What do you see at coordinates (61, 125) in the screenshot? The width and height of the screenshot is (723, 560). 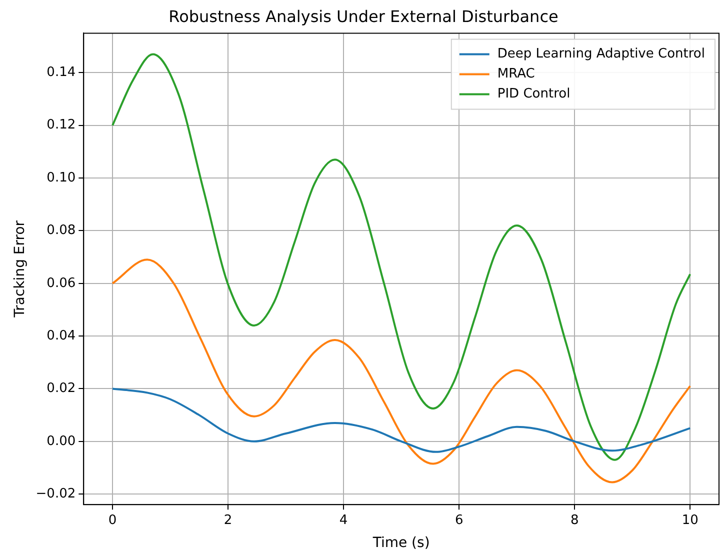 I see `y-tick-label: 0.12` at bounding box center [61, 125].